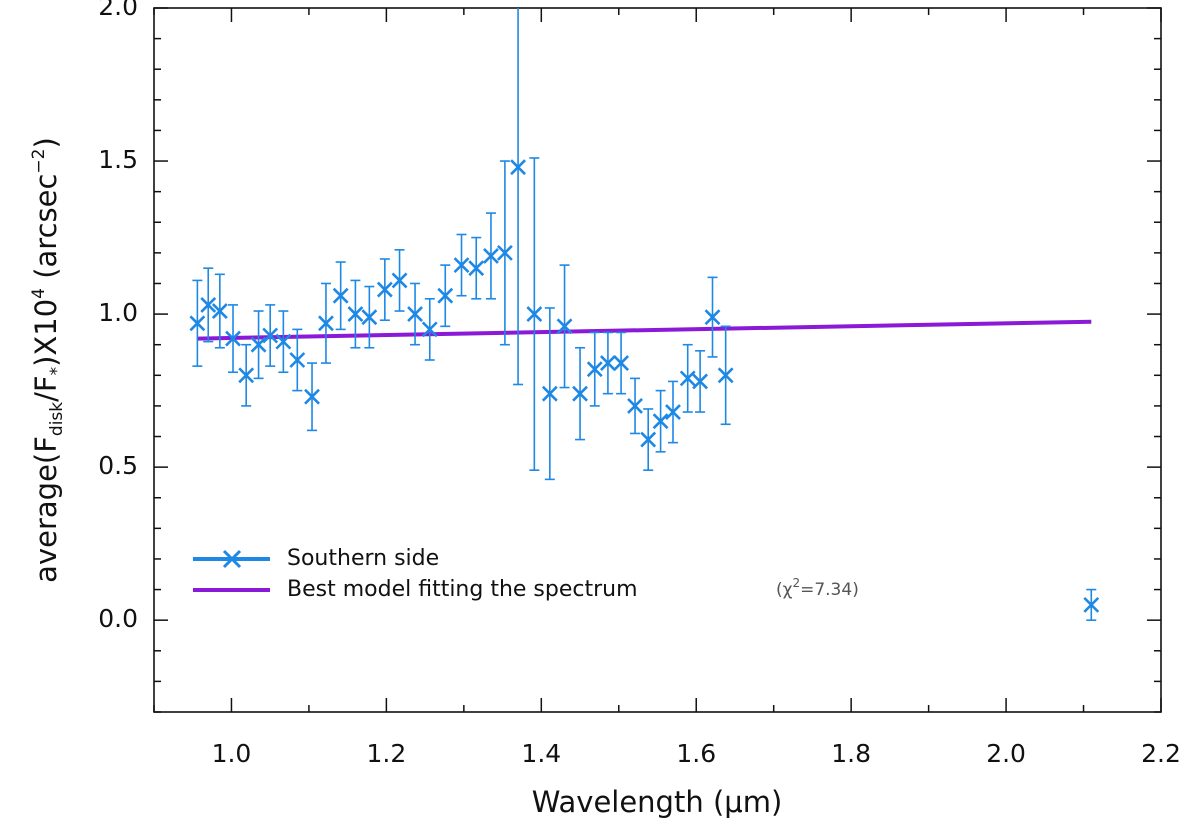 The width and height of the screenshot is (1200, 835). I want to click on legend-entry-southern-side: Southern side, so click(316, 558).